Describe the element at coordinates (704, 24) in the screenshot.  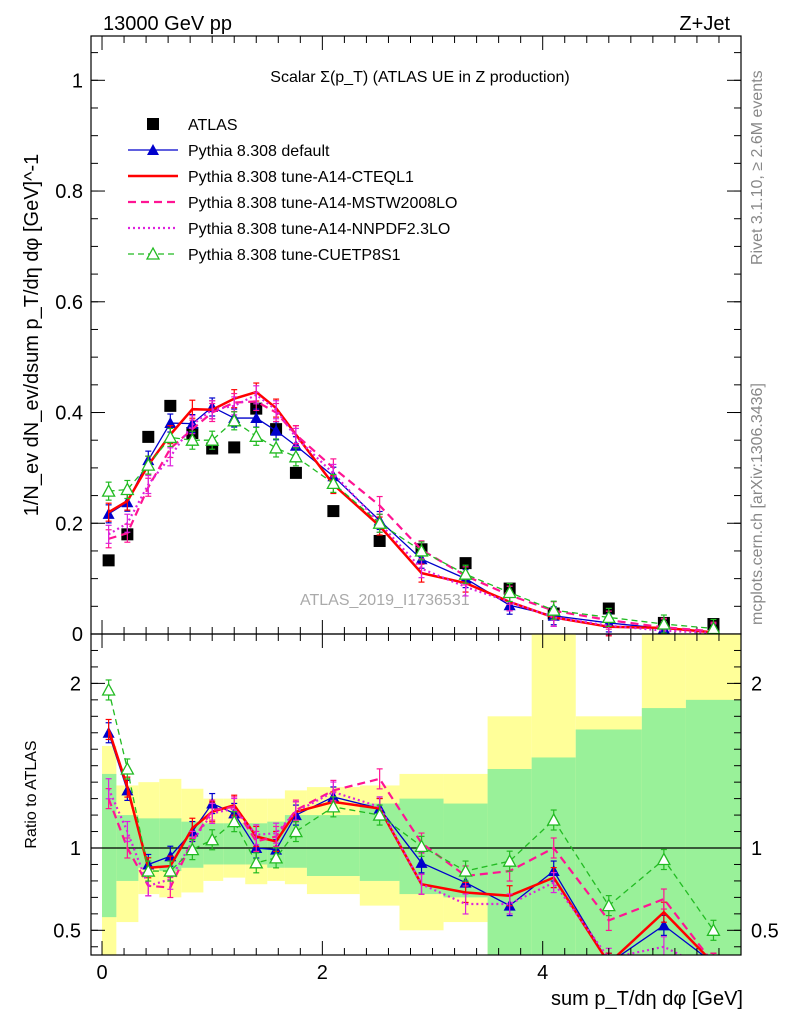
I see `final-state-label: Z+Jet` at that location.